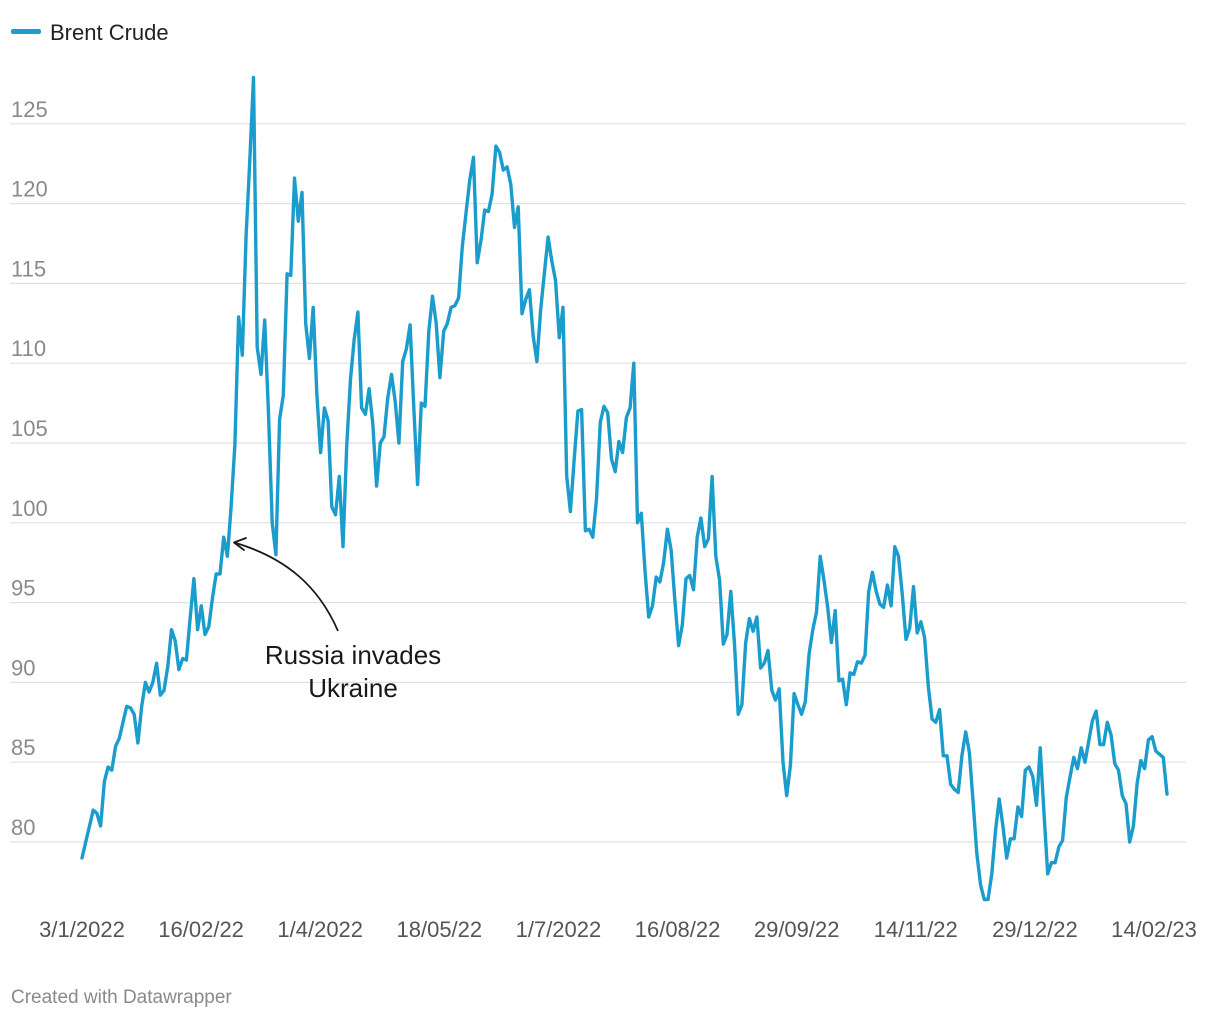 This screenshot has width=1220, height=1020. What do you see at coordinates (29, 468) in the screenshot?
I see `y-axis-ticks: 80 85 90 95 100 105 110 115 120 125` at bounding box center [29, 468].